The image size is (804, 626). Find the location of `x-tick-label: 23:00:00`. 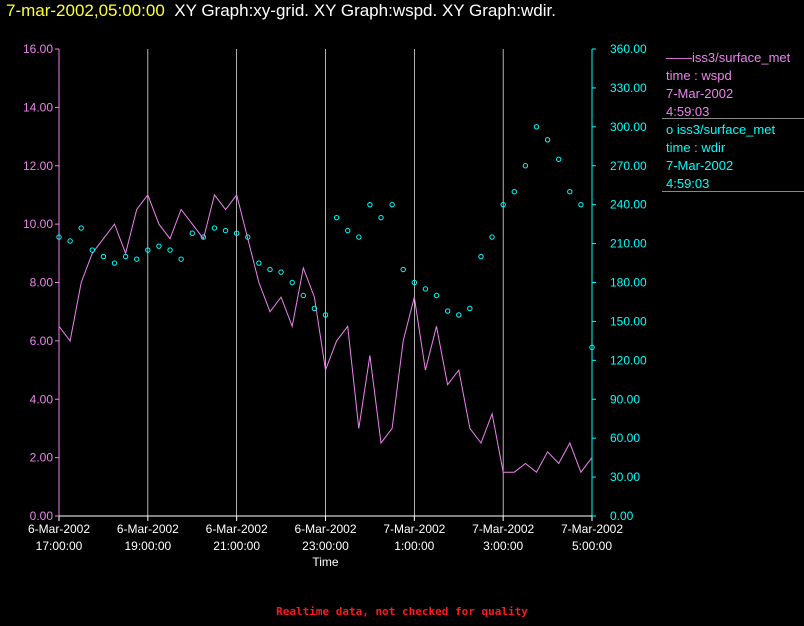

x-tick-label: 23:00:00 is located at coordinates (325, 546).